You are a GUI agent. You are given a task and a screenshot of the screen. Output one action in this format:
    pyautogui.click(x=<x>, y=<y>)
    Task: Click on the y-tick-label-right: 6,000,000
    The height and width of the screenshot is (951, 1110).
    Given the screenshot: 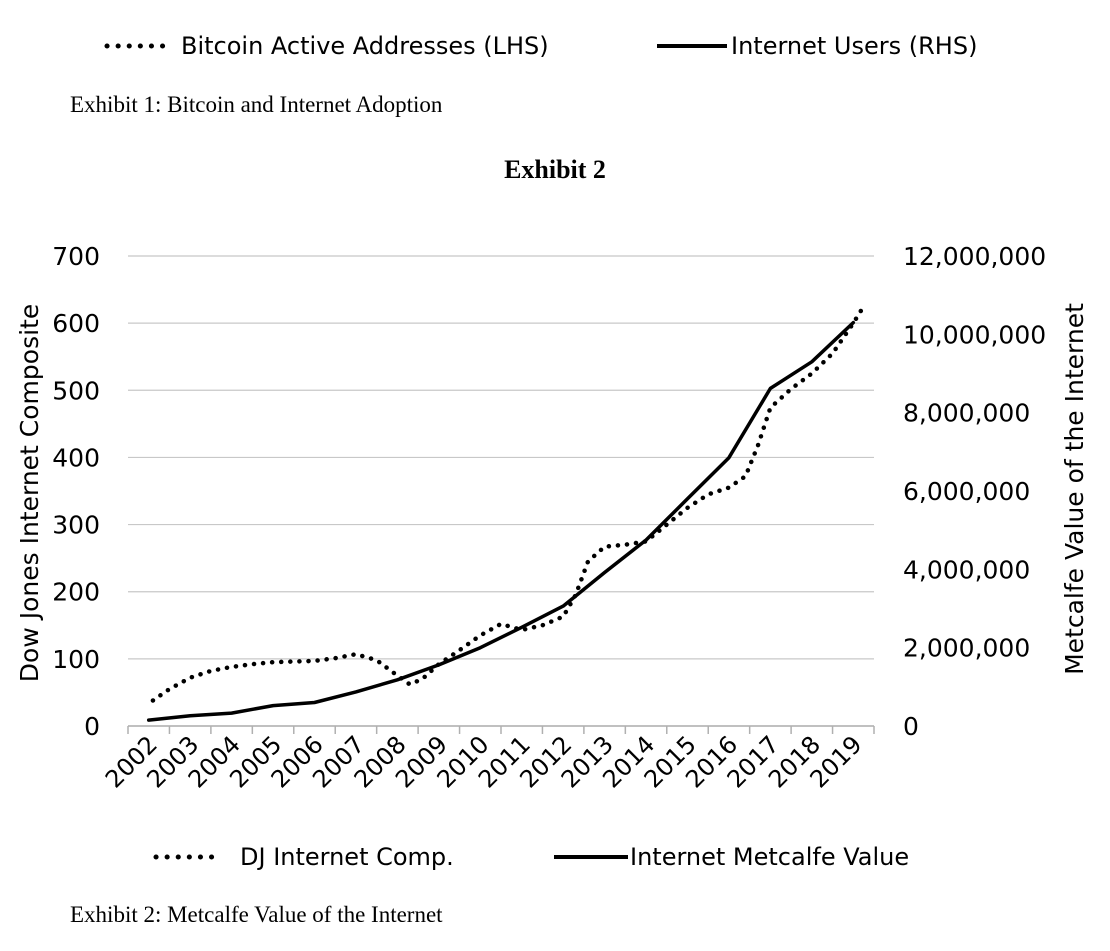 What is the action you would take?
    pyautogui.click(x=966, y=491)
    